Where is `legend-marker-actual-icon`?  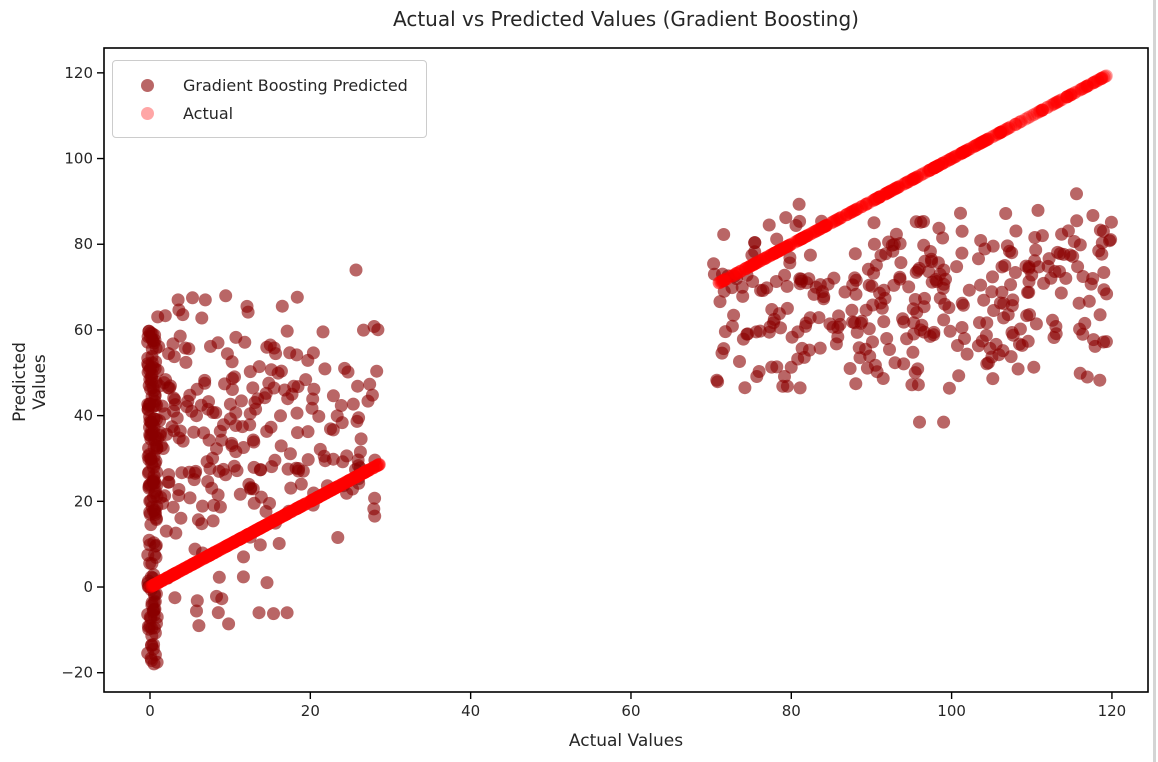 legend-marker-actual-icon is located at coordinates (147, 113).